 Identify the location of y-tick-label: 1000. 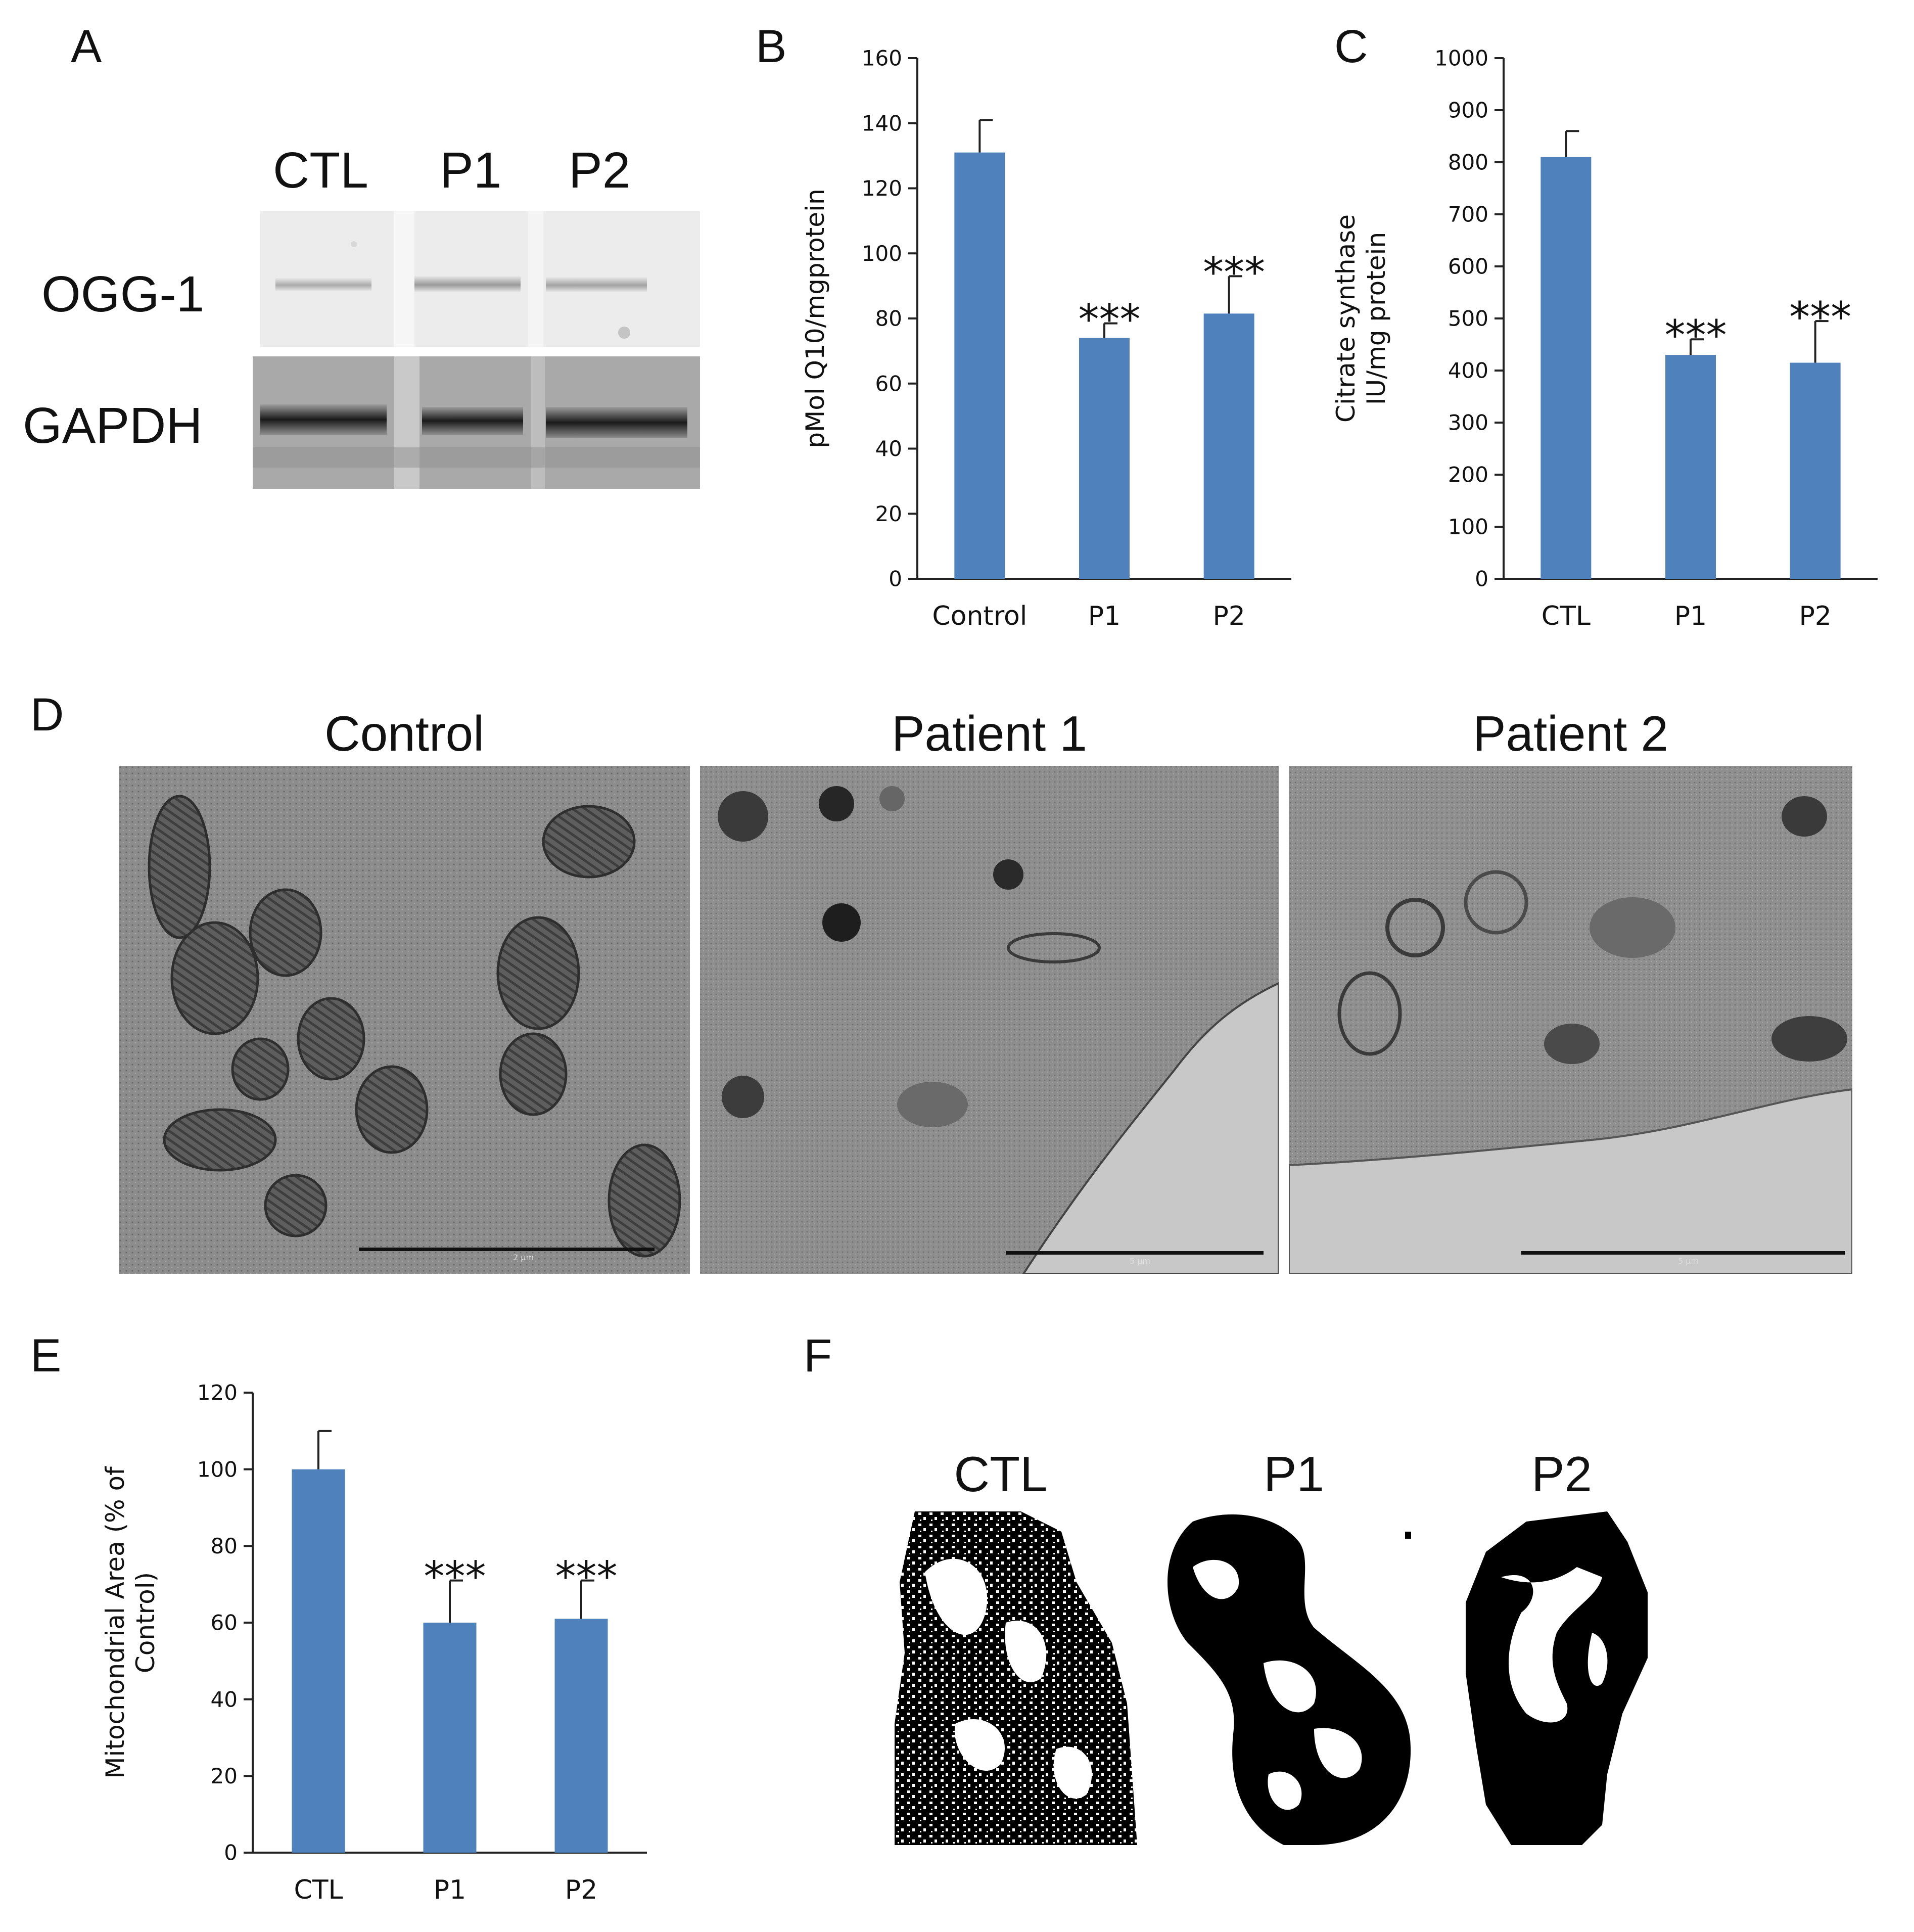
(1461, 58).